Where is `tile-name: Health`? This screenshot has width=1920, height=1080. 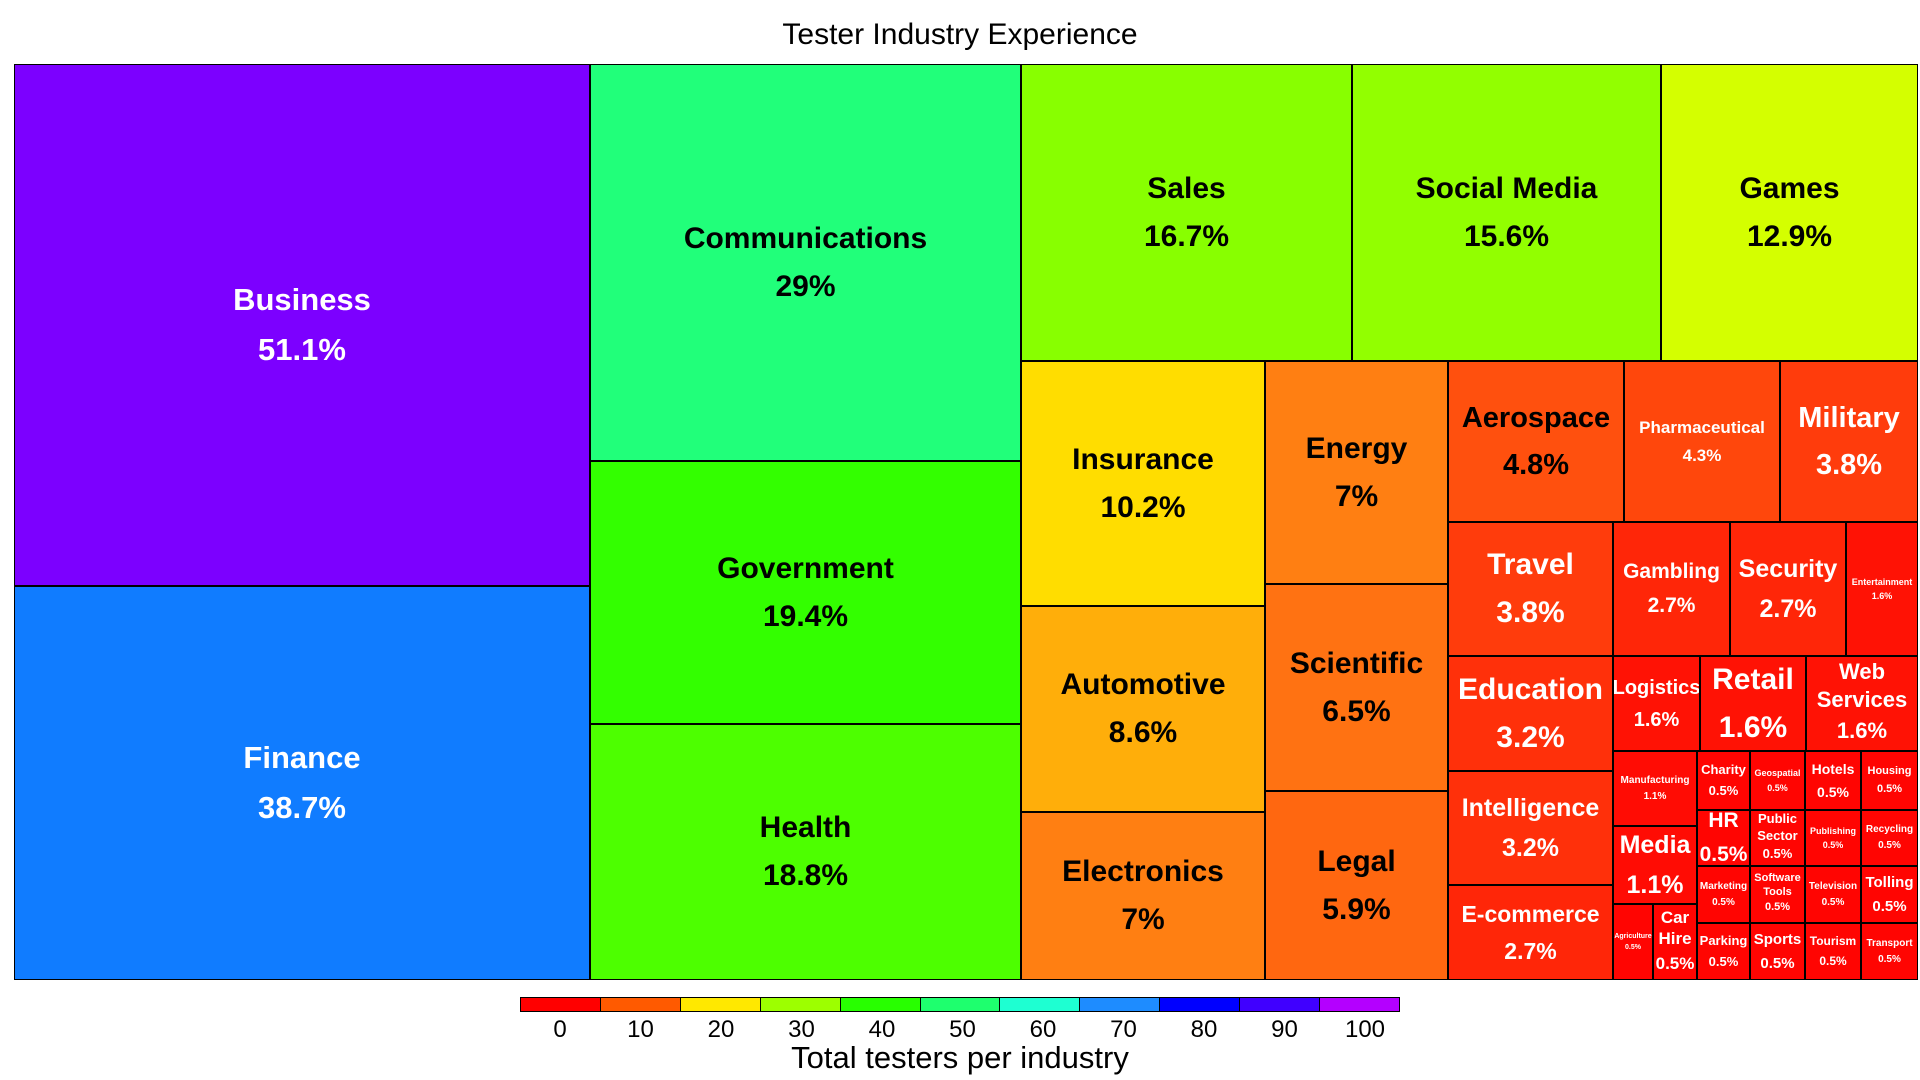
tile-name: Health is located at coordinates (805, 827).